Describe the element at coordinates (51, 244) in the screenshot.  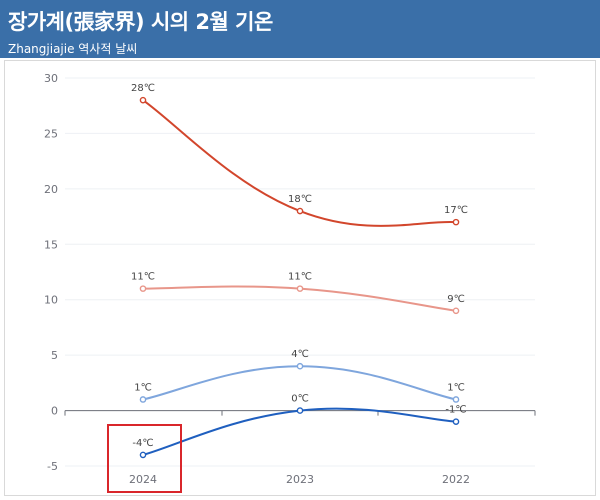
I see `y-tick-label: 15` at that location.